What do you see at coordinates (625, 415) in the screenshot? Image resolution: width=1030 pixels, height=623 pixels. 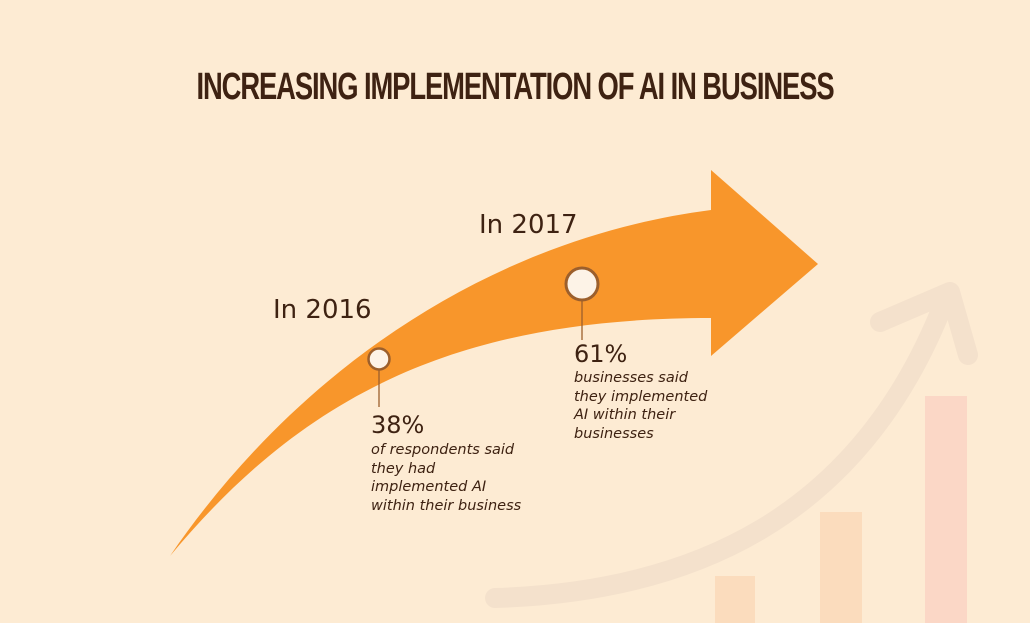 I see `stat-description-line: AI within their` at bounding box center [625, 415].